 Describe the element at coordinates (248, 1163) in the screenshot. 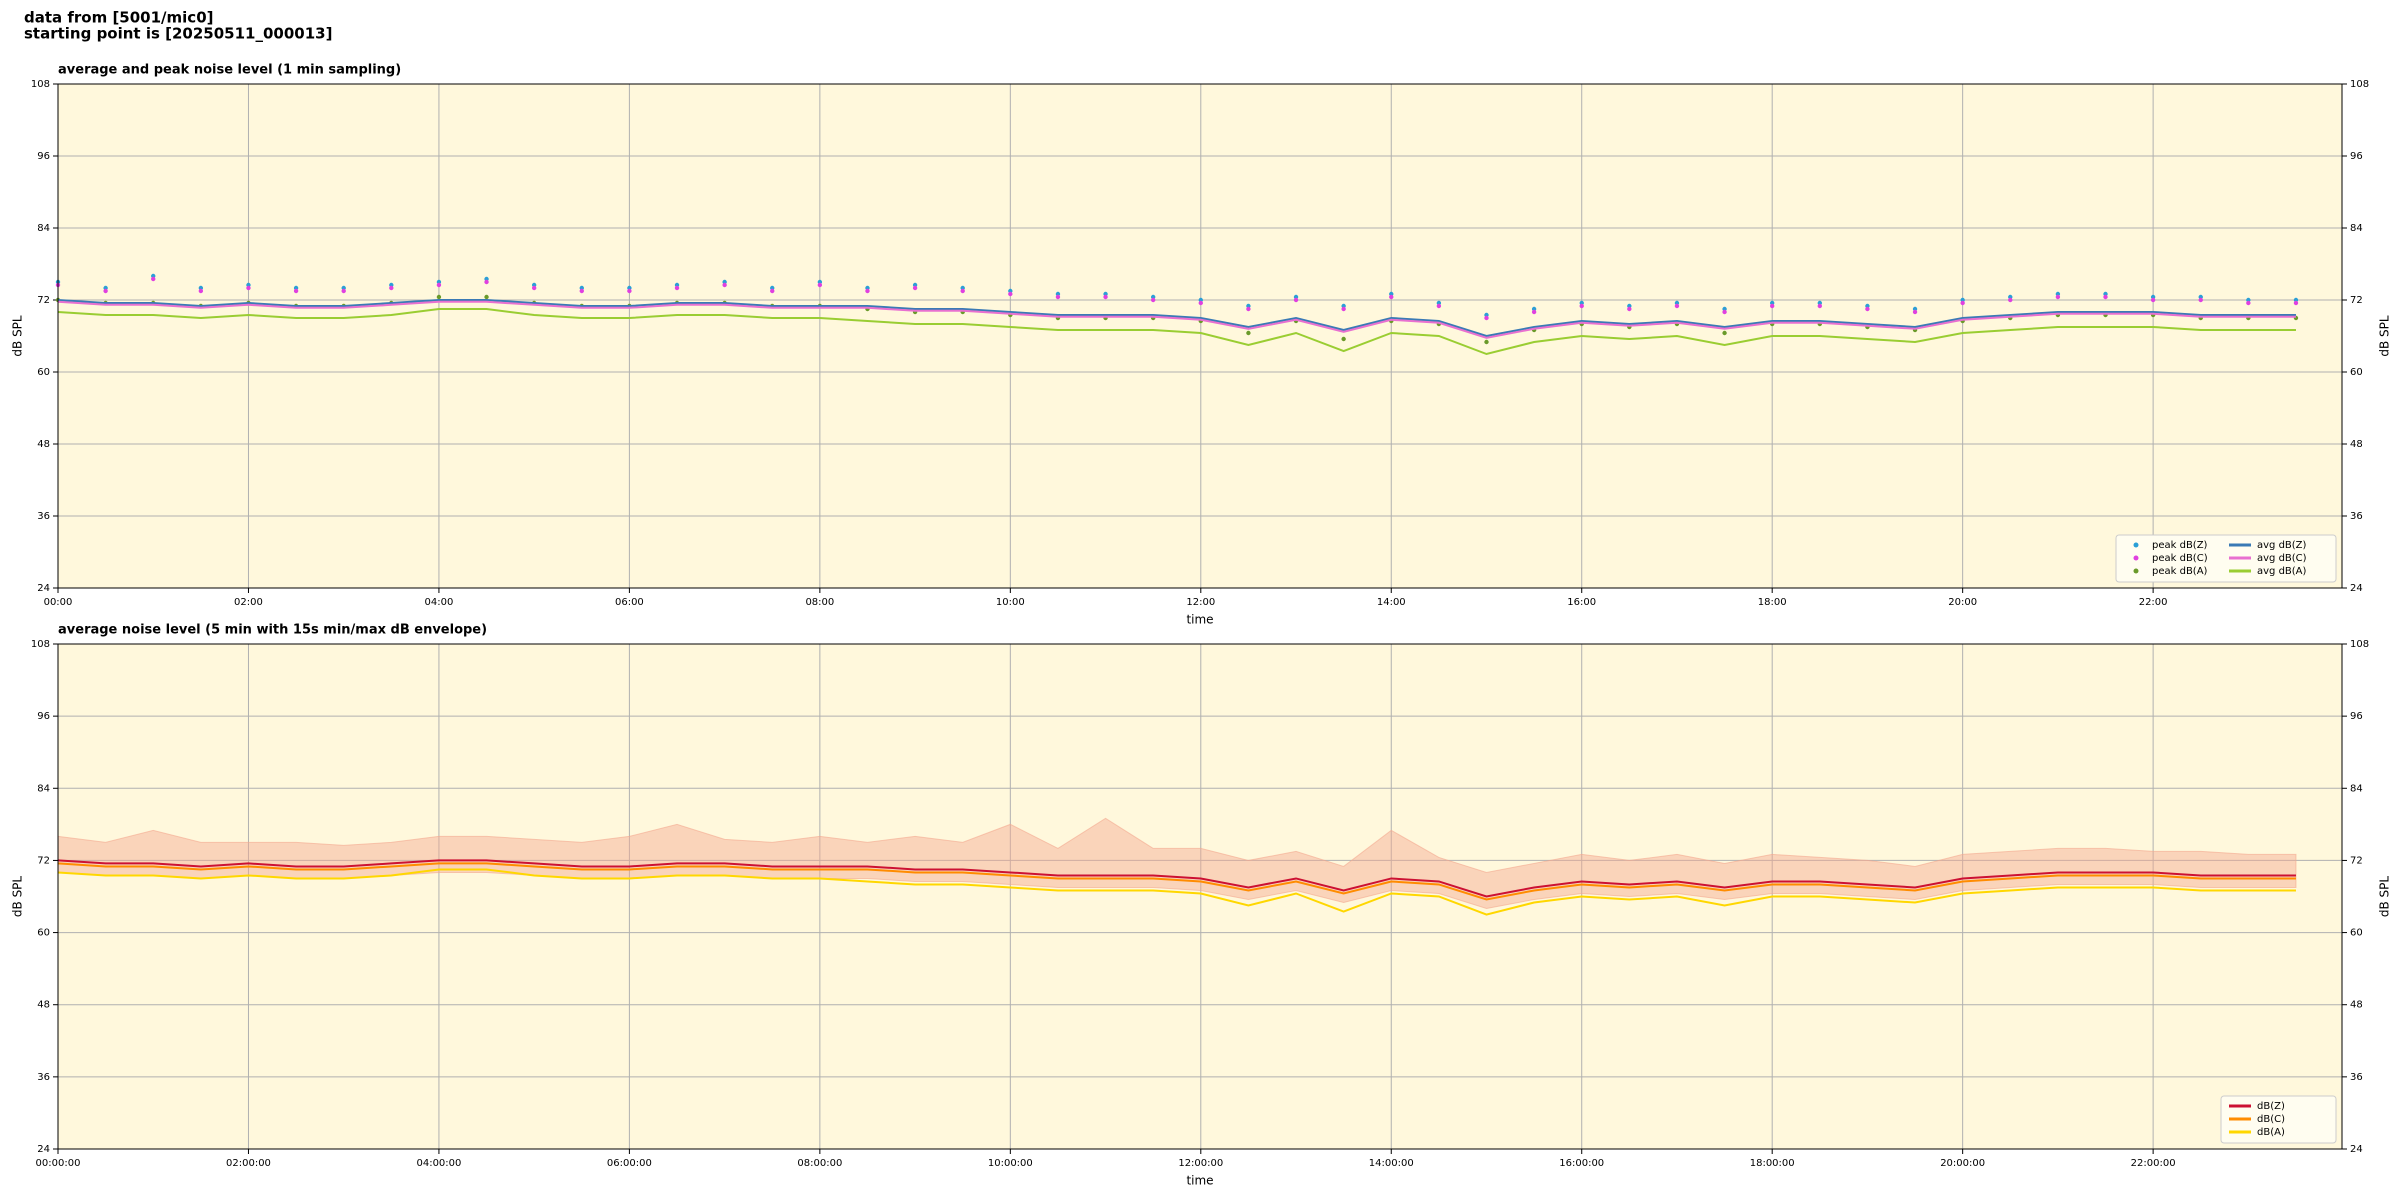

I see `x-tick-label: 02:00:00` at that location.